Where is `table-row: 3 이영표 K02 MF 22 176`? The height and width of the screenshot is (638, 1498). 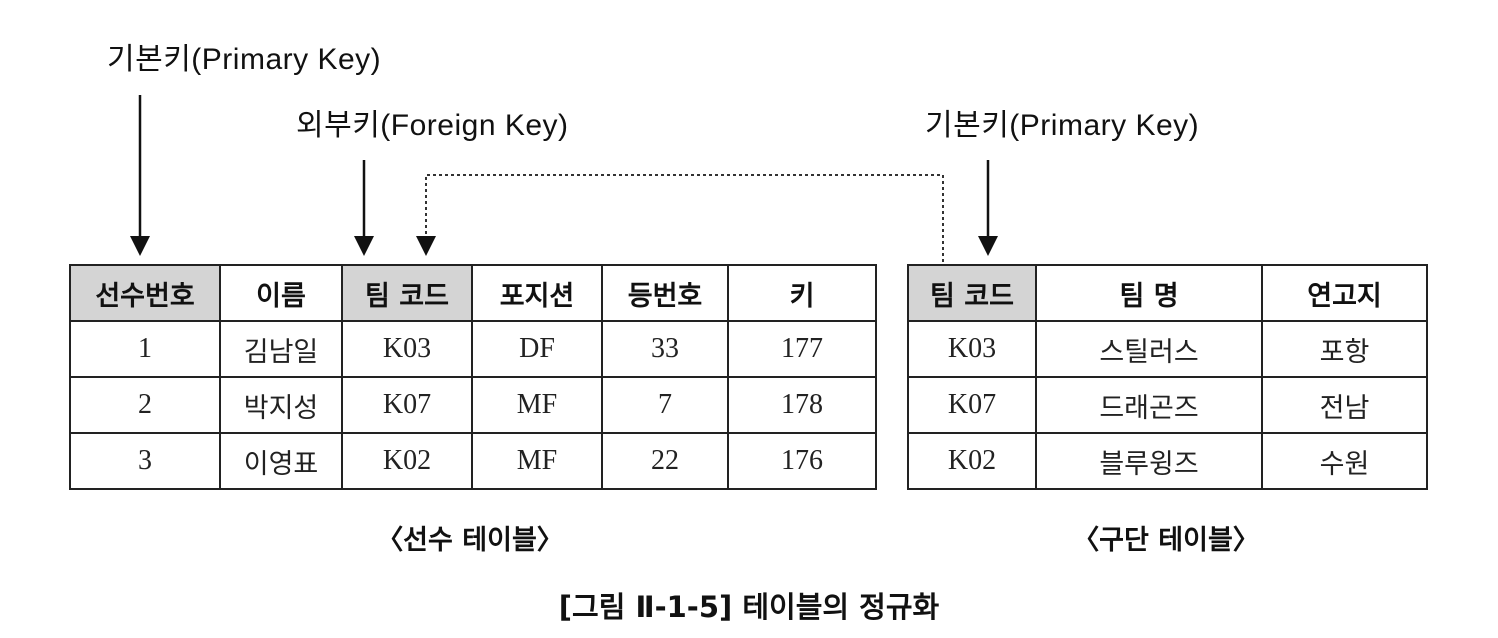 table-row: 3 이영표 K02 MF 22 176 is located at coordinates (473, 461).